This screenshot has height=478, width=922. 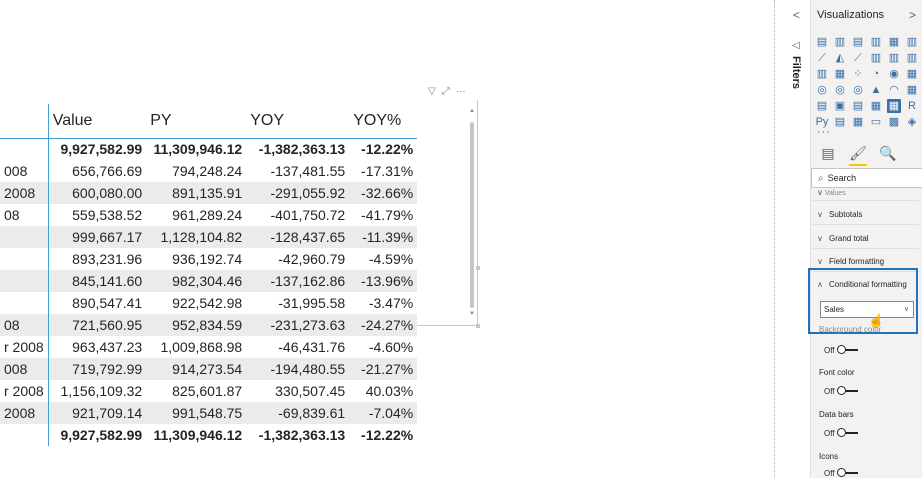 What do you see at coordinates (867, 309) in the screenshot?
I see `field-select: Sales ∨` at bounding box center [867, 309].